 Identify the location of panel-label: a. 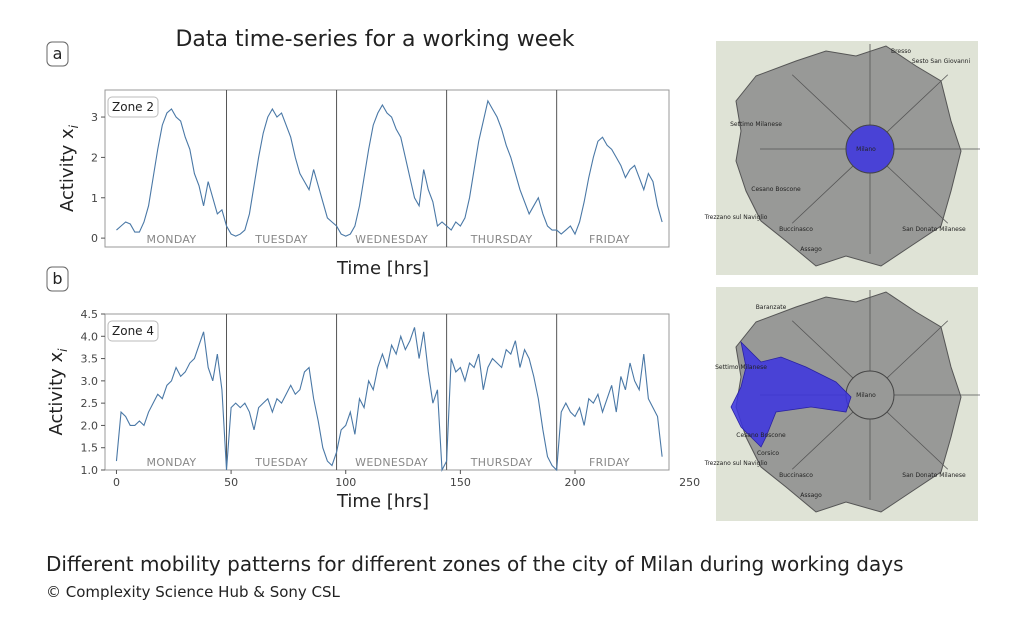
(58, 53).